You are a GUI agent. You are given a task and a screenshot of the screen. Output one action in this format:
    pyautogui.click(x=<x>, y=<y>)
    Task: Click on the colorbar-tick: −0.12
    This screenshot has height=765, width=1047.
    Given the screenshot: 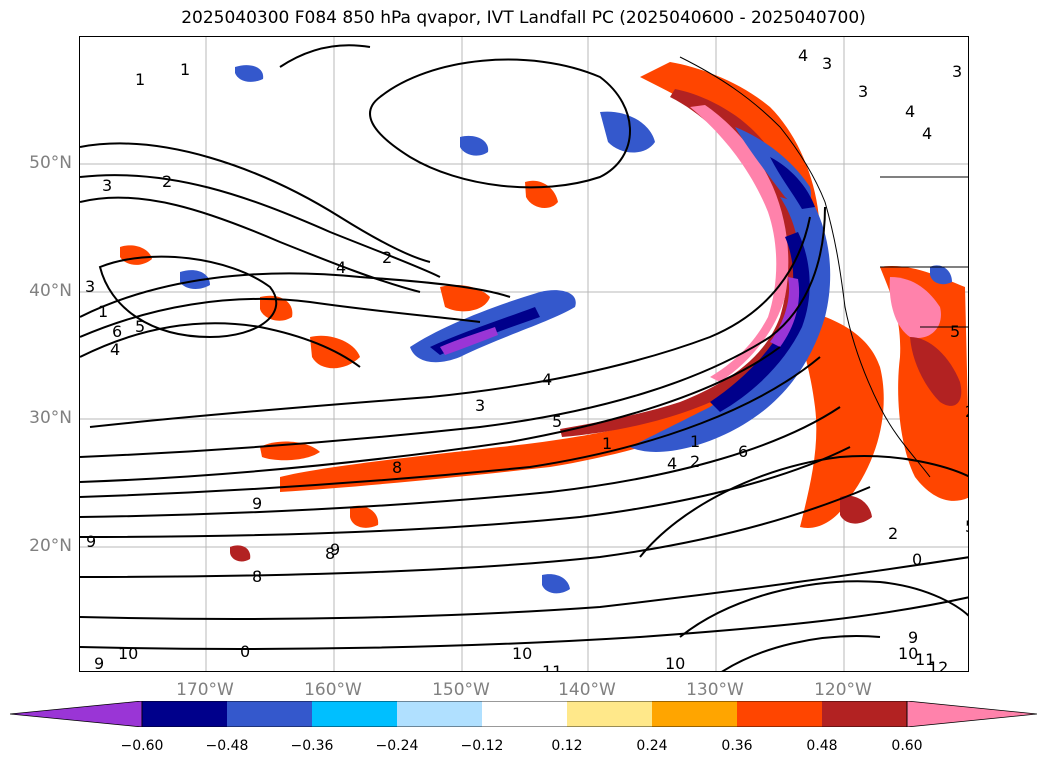 What is the action you would take?
    pyautogui.click(x=482, y=746)
    